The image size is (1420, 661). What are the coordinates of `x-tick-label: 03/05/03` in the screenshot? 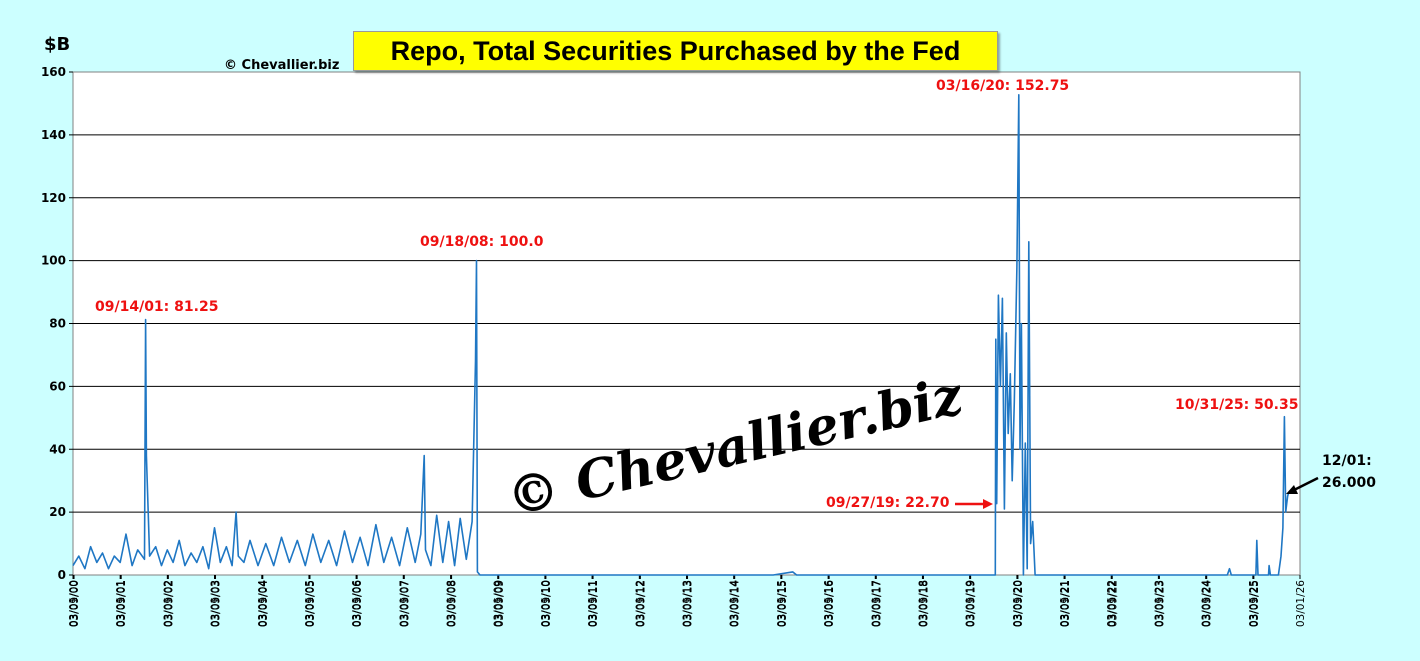 It's located at (216, 603).